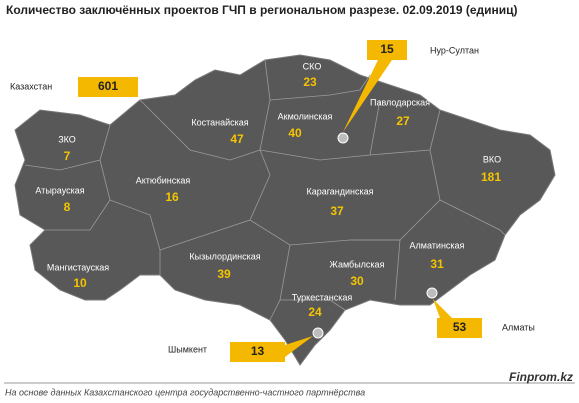  I want to click on total-label: Казахстан, so click(31, 86).